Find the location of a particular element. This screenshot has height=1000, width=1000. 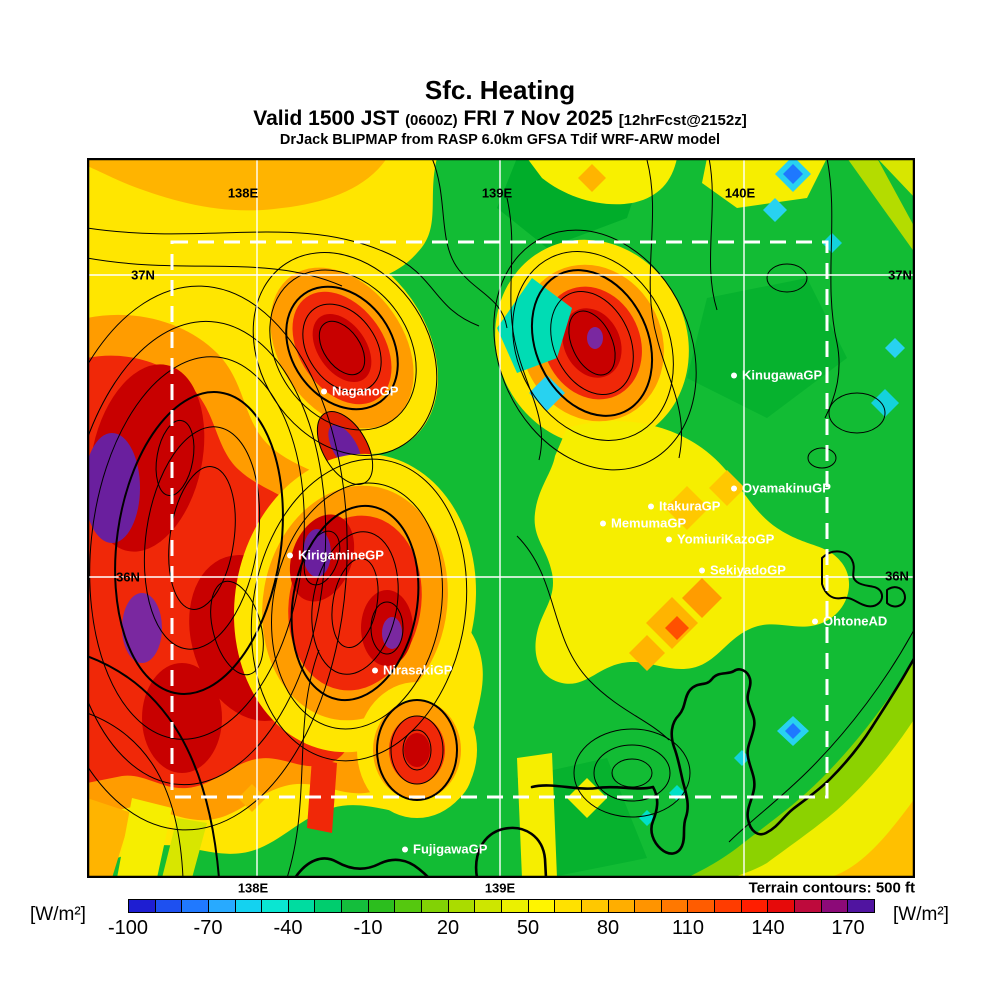

lon-label-138e: 138E is located at coordinates (243, 193).